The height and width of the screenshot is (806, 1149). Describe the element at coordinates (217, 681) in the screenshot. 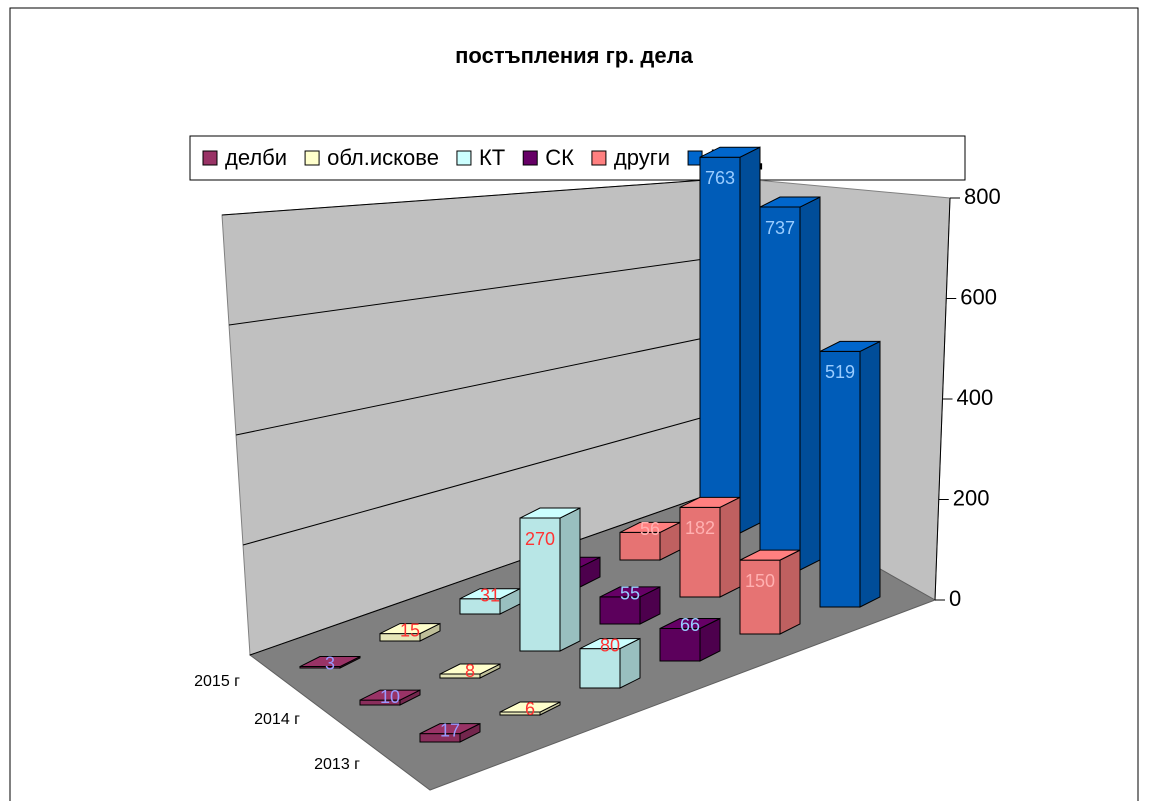

I see `category-label: 2015 г` at that location.